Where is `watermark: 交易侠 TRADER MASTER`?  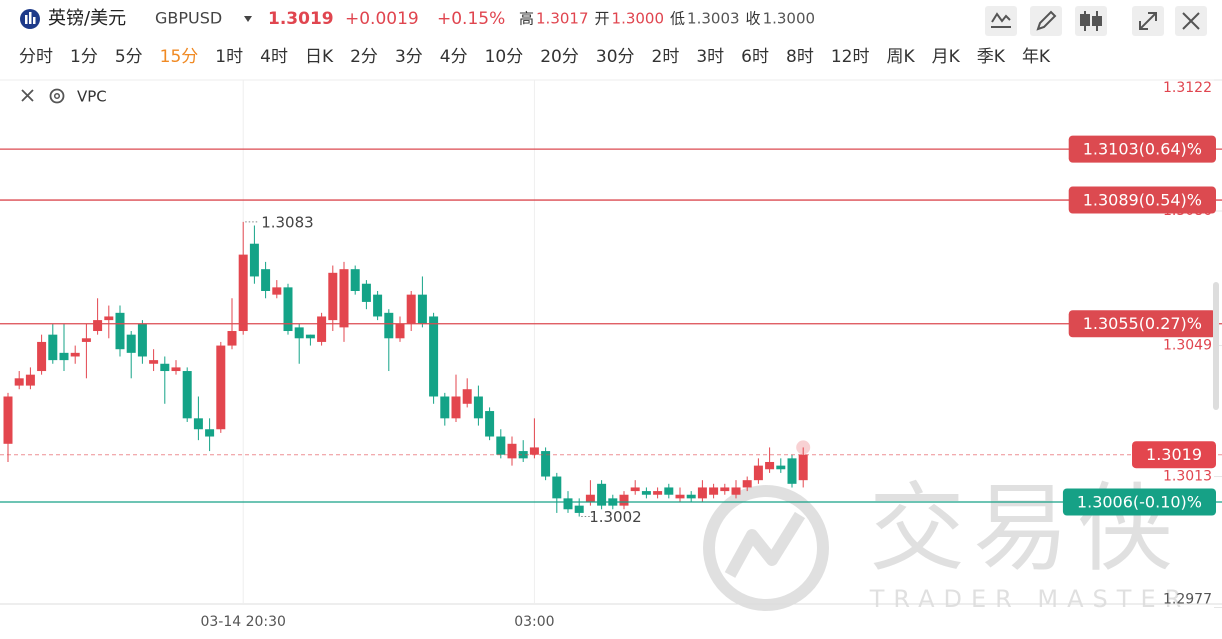 watermark: 交易侠 TRADER MASTER is located at coordinates (947, 542).